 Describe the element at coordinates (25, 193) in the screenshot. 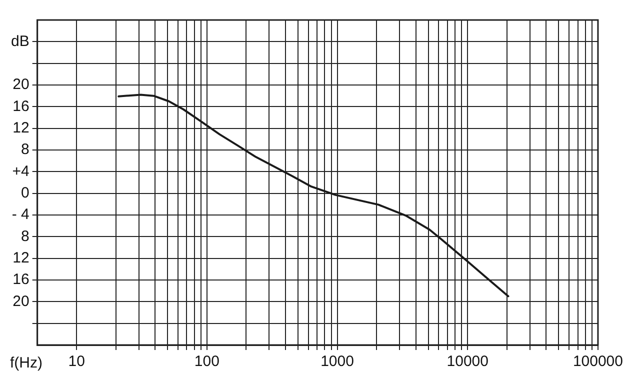

I see `y-tick-label: 0` at that location.